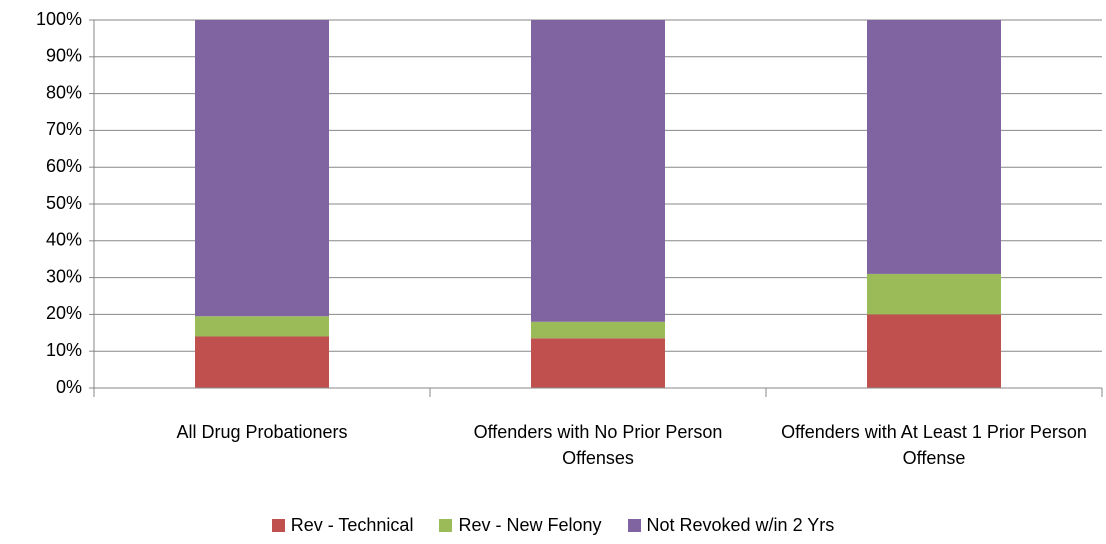 Image resolution: width=1106 pixels, height=544 pixels. I want to click on x-tick-label: Offenders with No Prior Person Offenses, so click(598, 445).